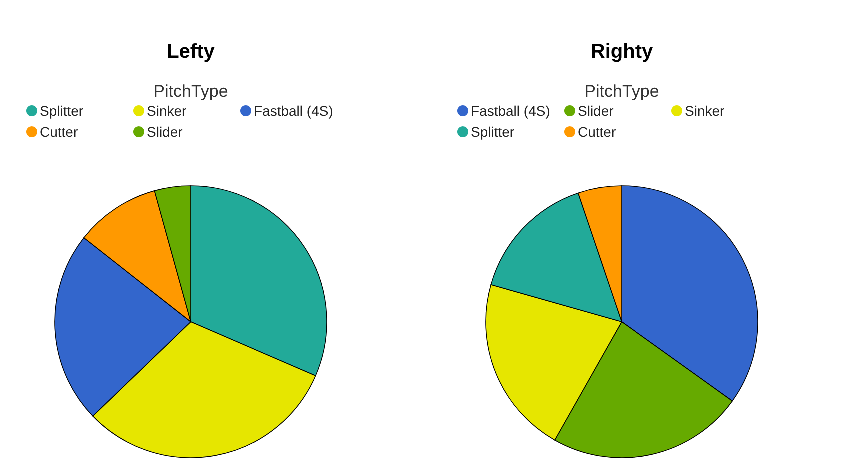  Describe the element at coordinates (622, 52) in the screenshot. I see `chart-title: Righty` at that location.